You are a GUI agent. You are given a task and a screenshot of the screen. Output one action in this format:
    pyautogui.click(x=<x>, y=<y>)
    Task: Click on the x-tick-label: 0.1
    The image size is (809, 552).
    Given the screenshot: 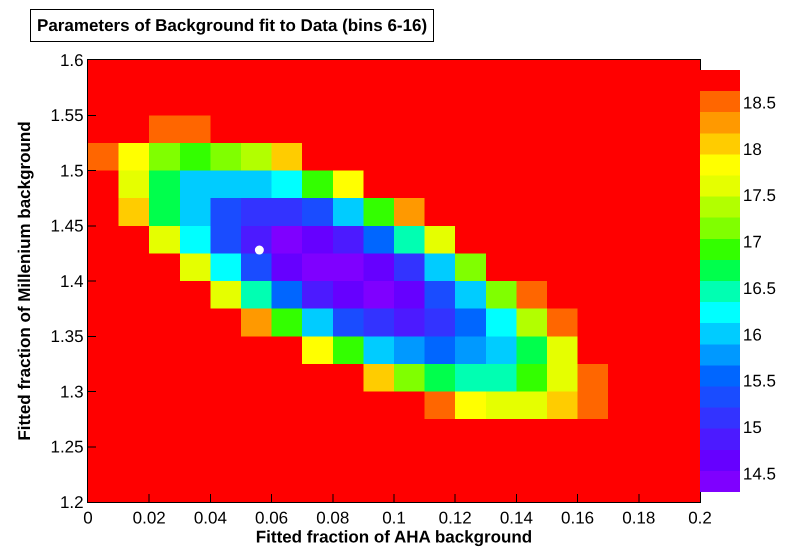 What is the action you would take?
    pyautogui.click(x=394, y=518)
    